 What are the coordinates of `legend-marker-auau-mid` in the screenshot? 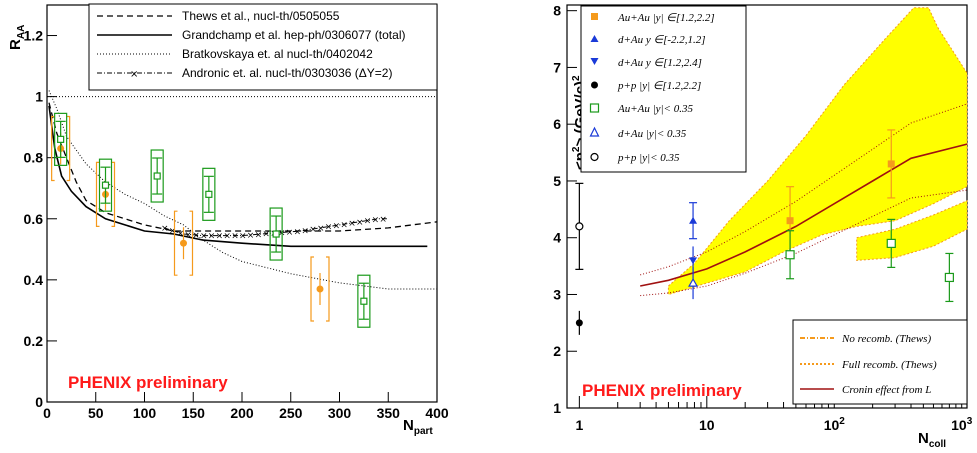 It's located at (594, 108).